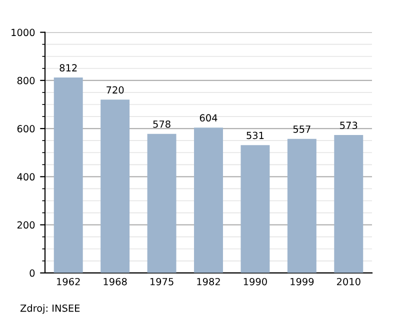 This screenshot has height=323, width=400. I want to click on y-tick-label: 1000, so click(23, 32).